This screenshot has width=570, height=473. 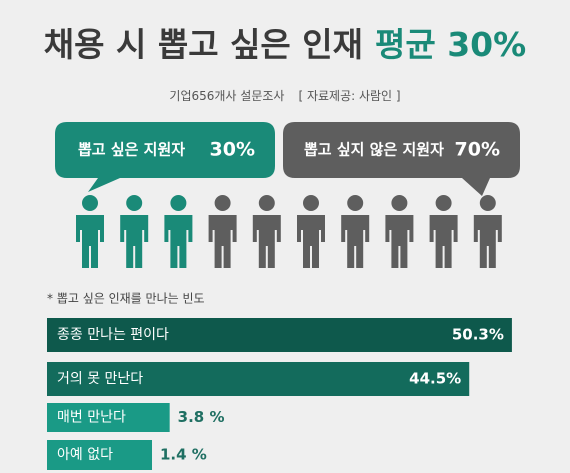 I want to click on category-label: 아예 없다, so click(x=85, y=455).